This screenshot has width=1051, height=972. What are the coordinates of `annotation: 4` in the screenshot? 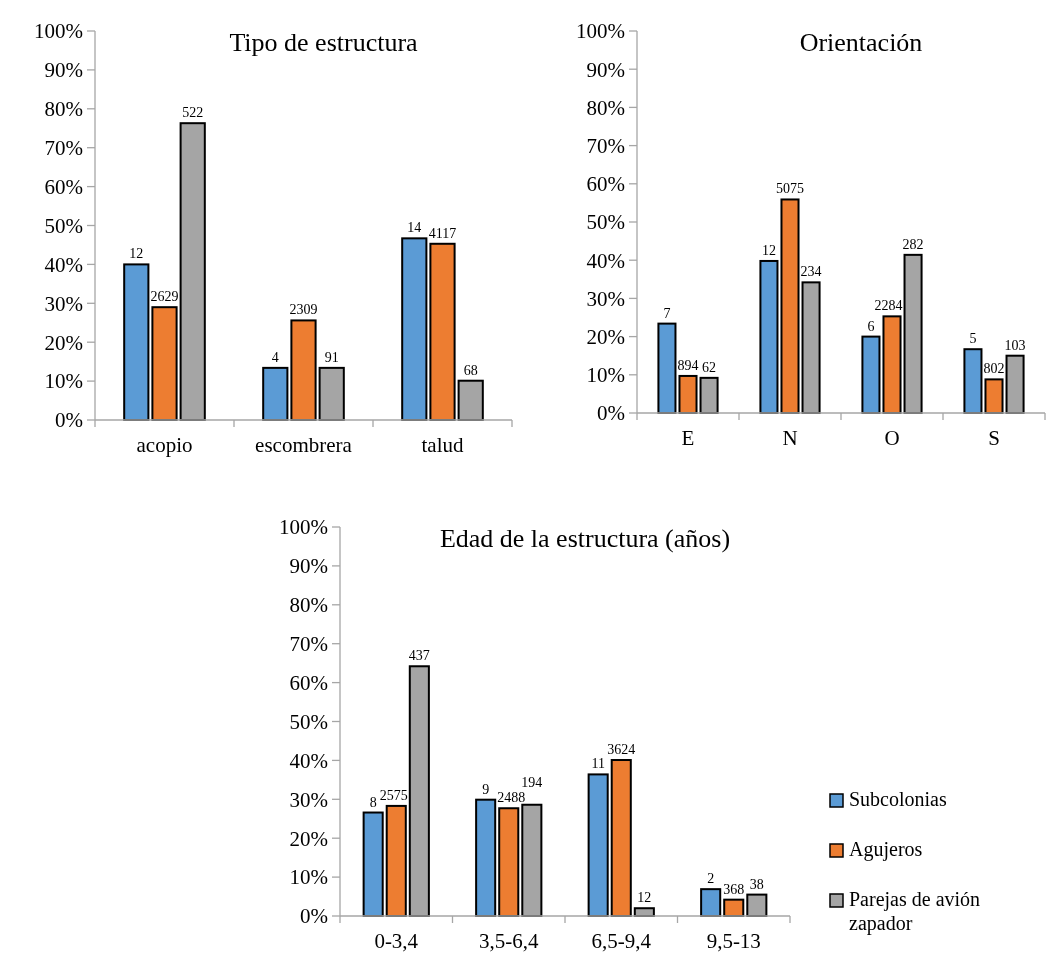 It's located at (275, 357).